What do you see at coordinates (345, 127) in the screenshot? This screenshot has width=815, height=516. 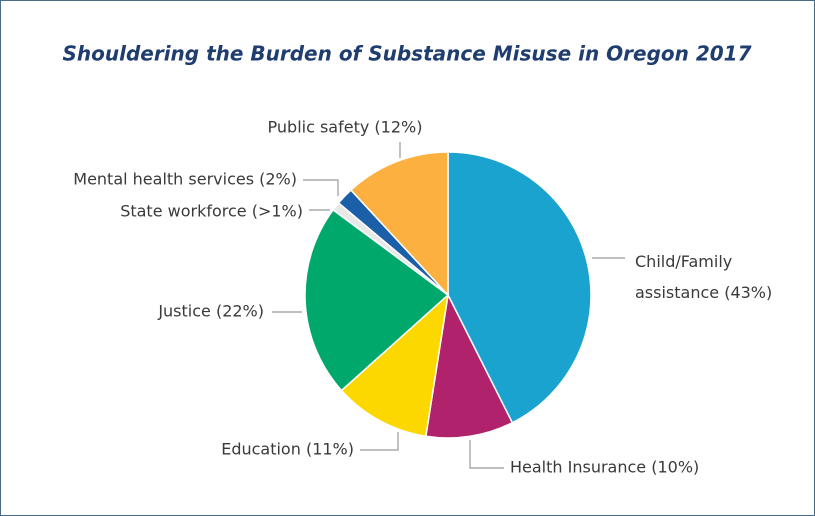 I see `slice-label: Public safety (12%)` at bounding box center [345, 127].